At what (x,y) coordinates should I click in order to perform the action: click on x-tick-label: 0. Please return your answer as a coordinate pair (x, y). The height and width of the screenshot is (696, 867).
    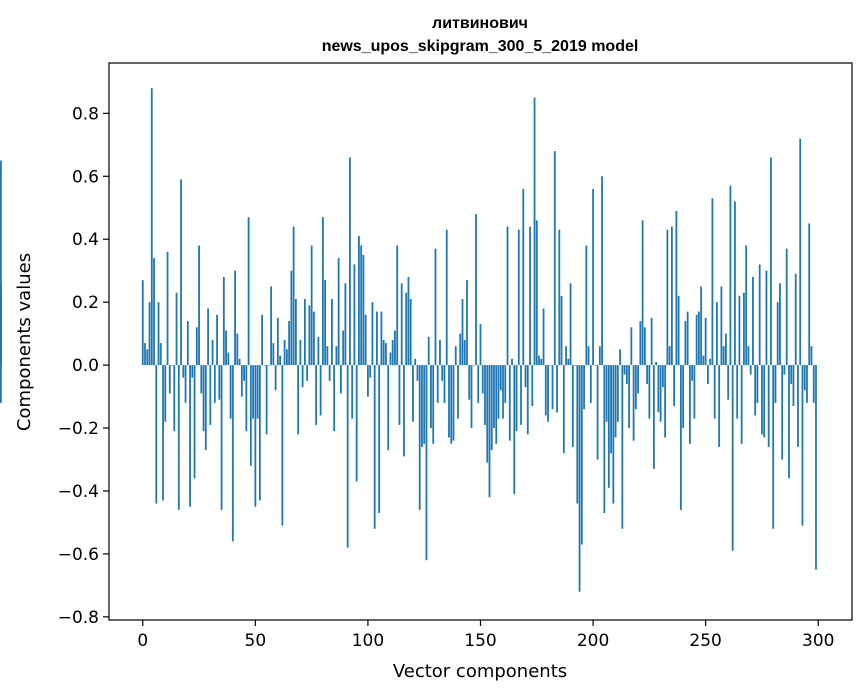
    Looking at the image, I should click on (142, 641).